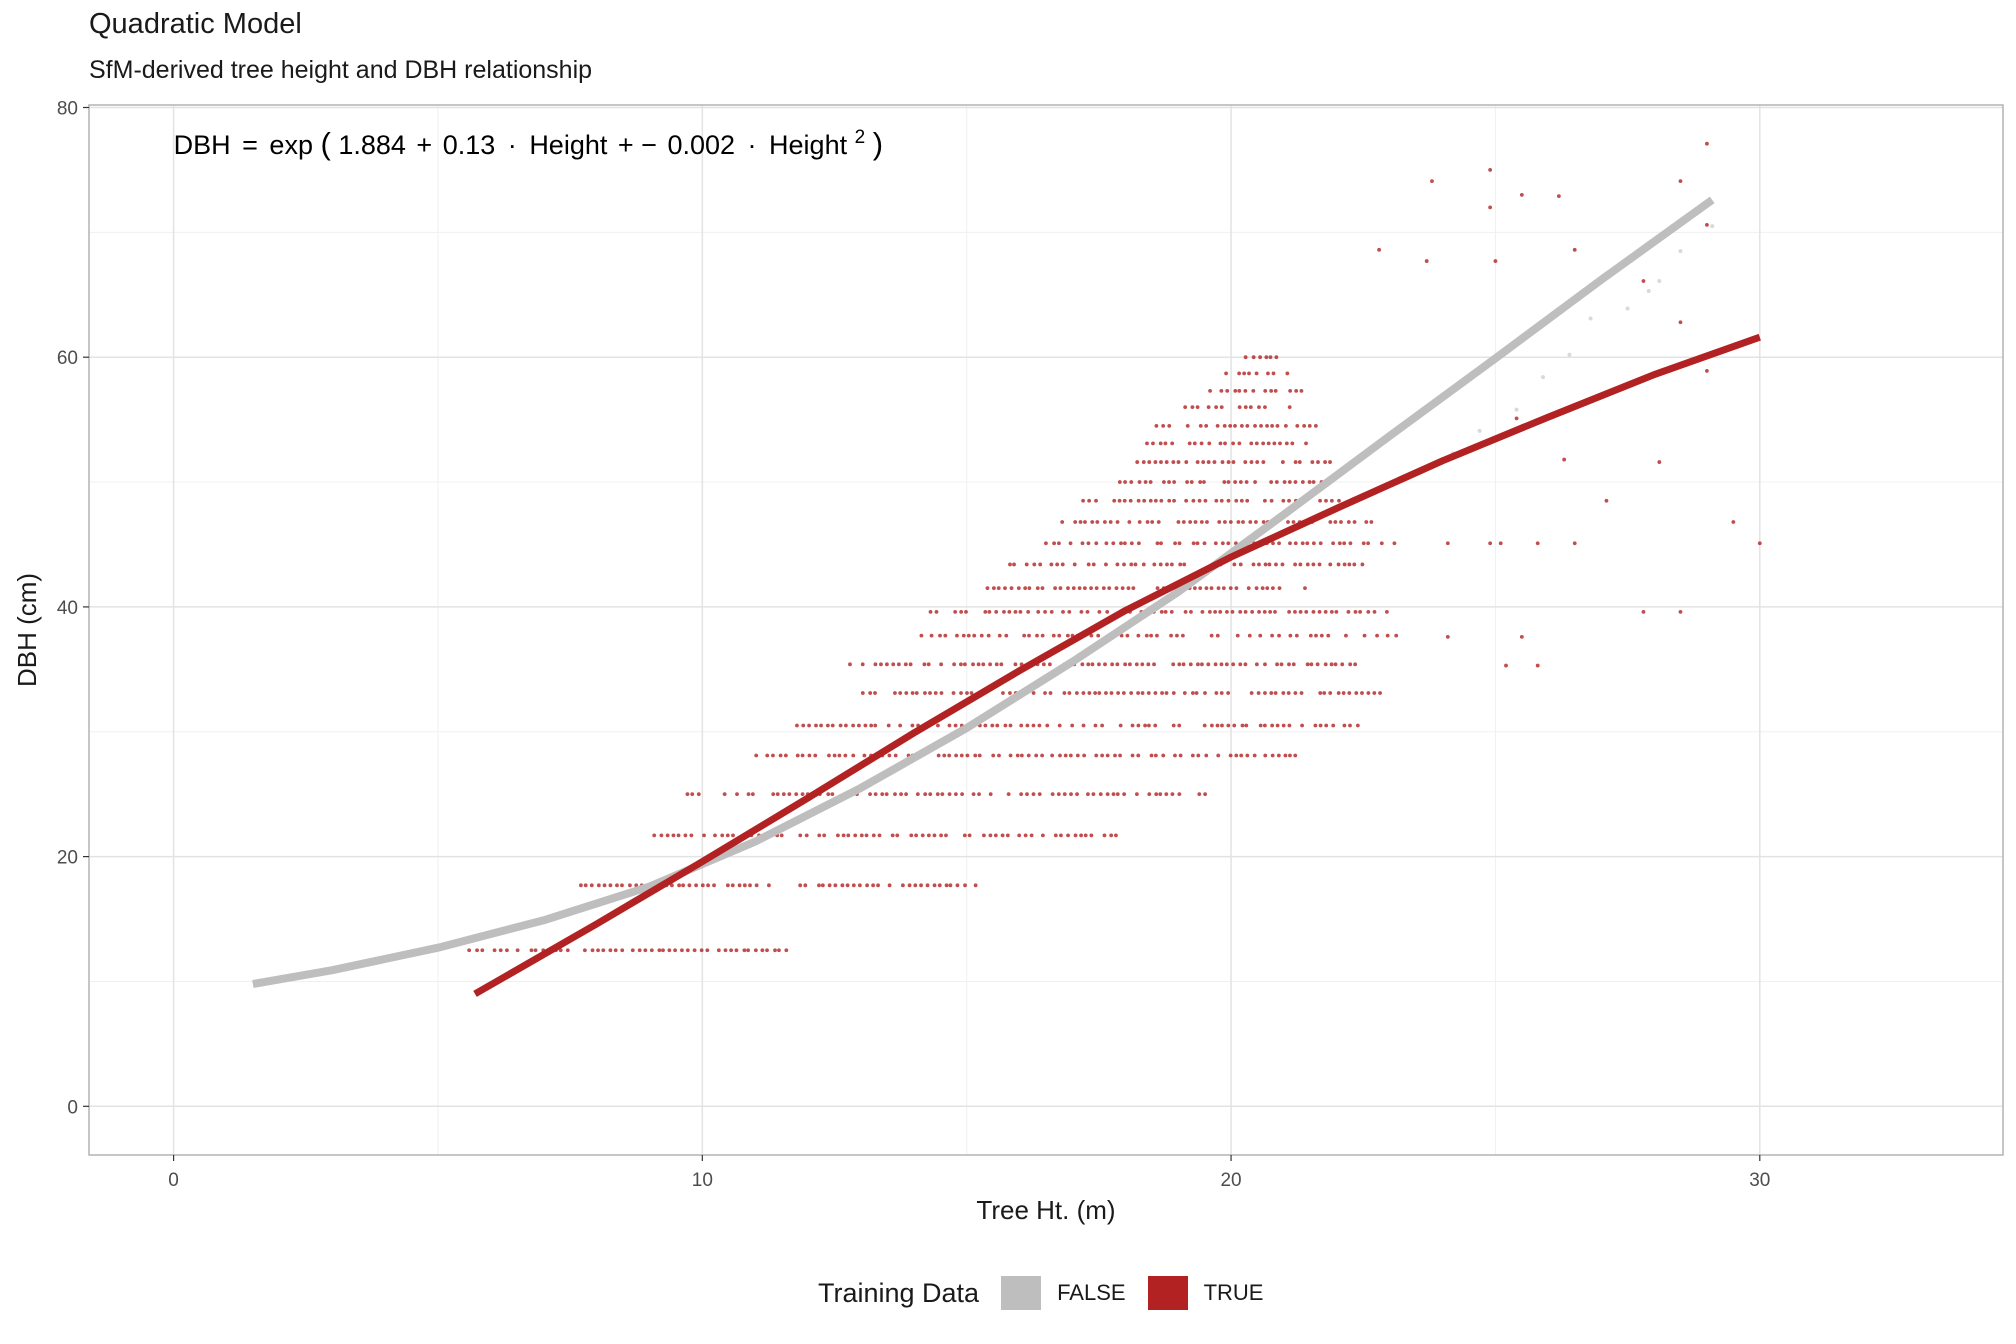 This screenshot has height=1344, width=2016. What do you see at coordinates (1627, 308) in the screenshot?
I see `false-point` at bounding box center [1627, 308].